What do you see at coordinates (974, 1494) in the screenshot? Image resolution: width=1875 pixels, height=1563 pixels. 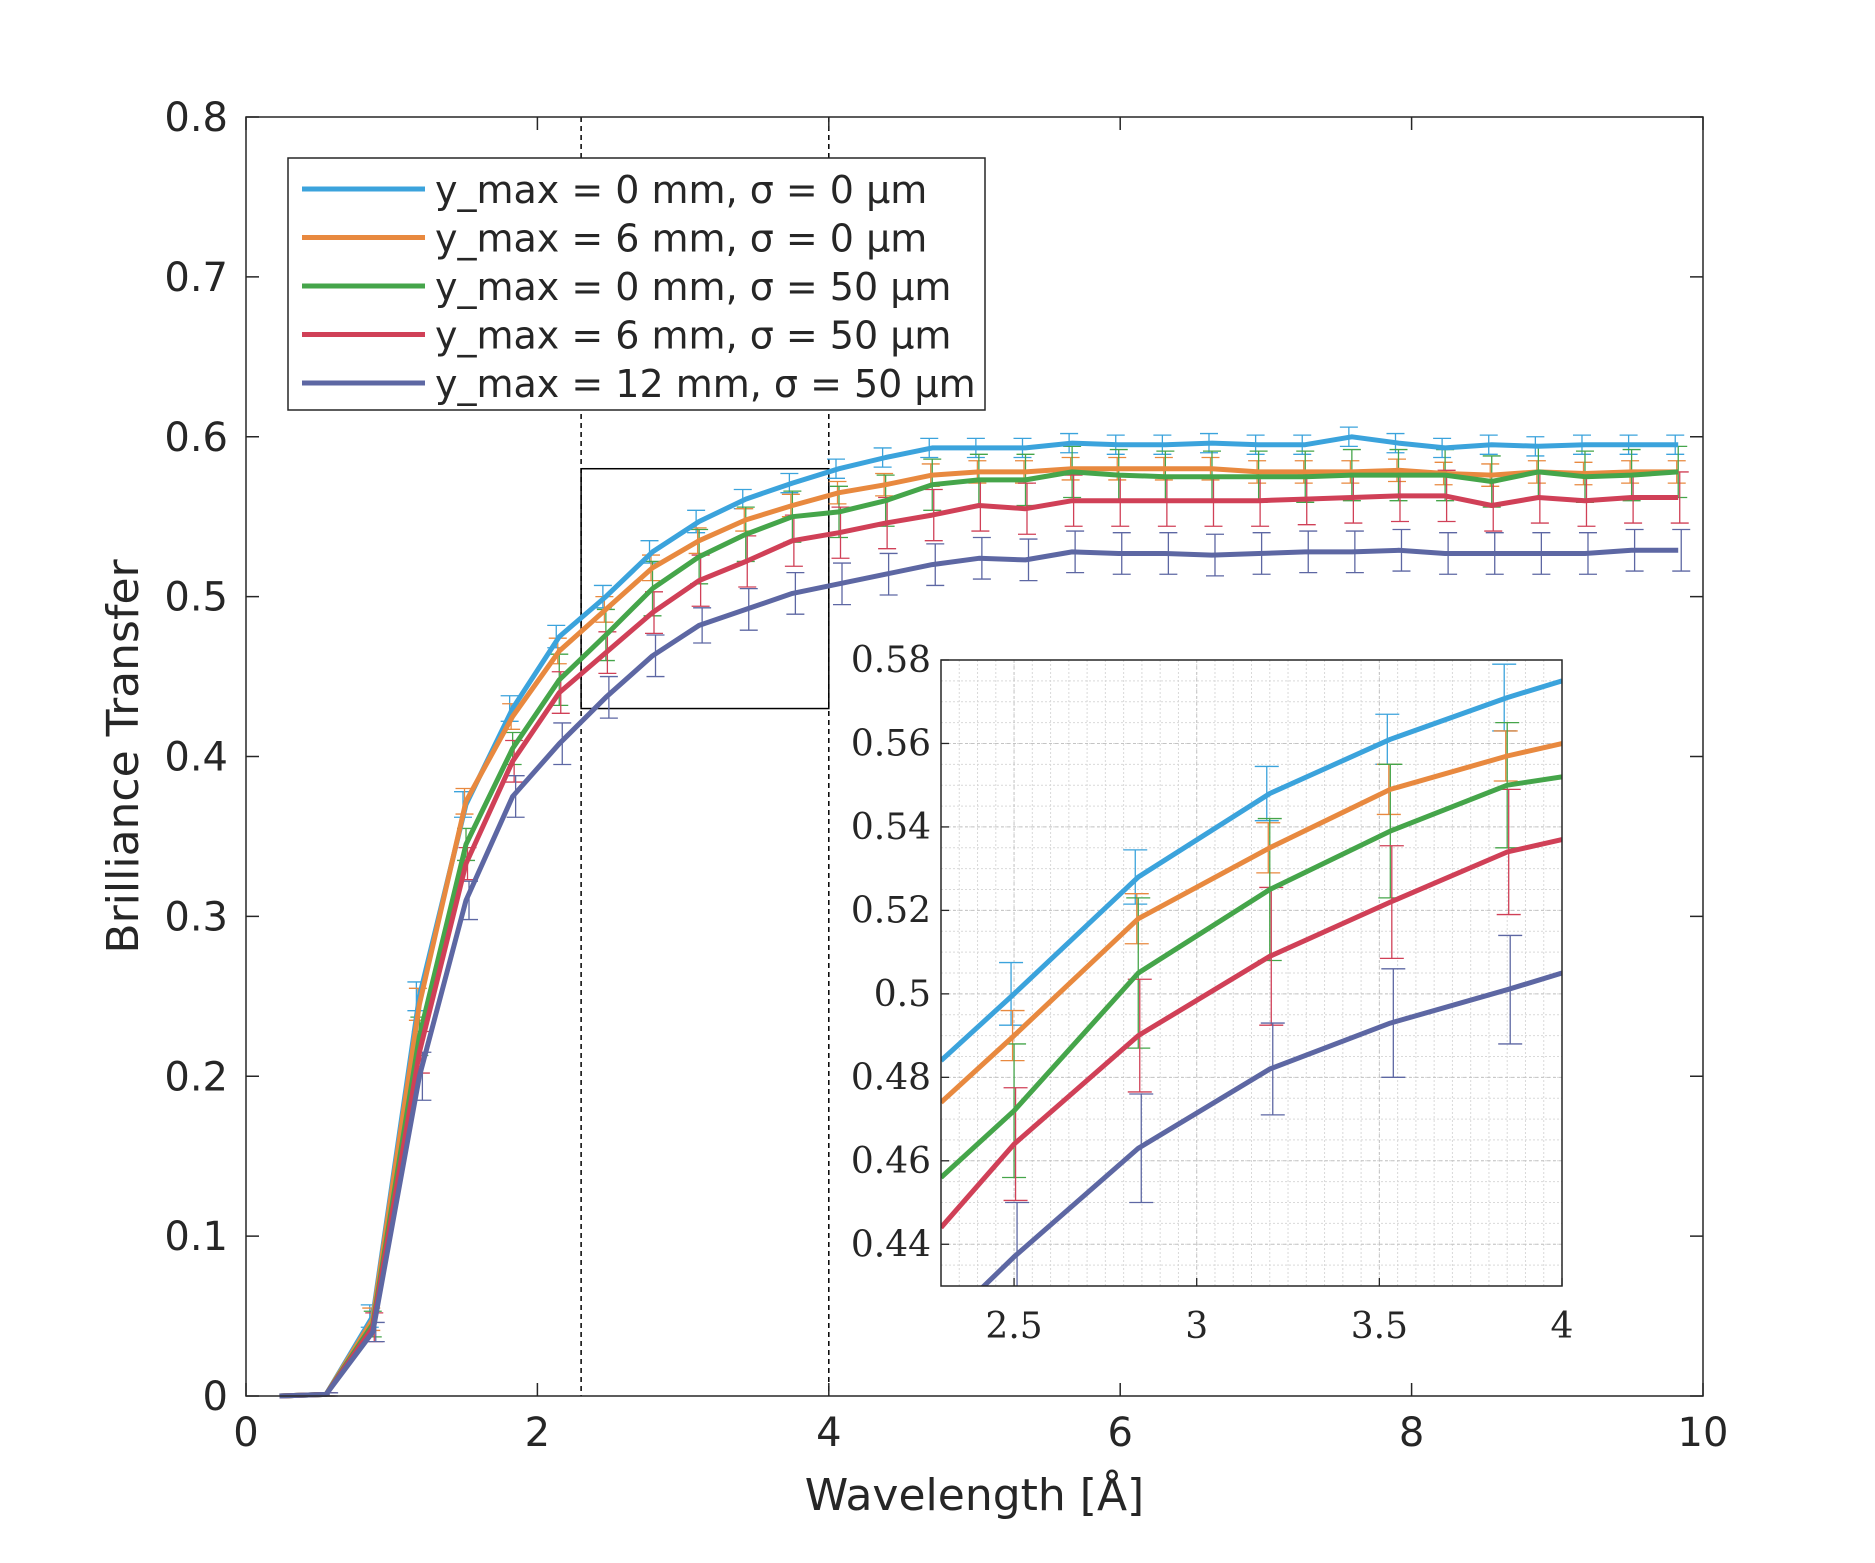 I see `x-axis-label: Wavelength [Å]` at bounding box center [974, 1494].